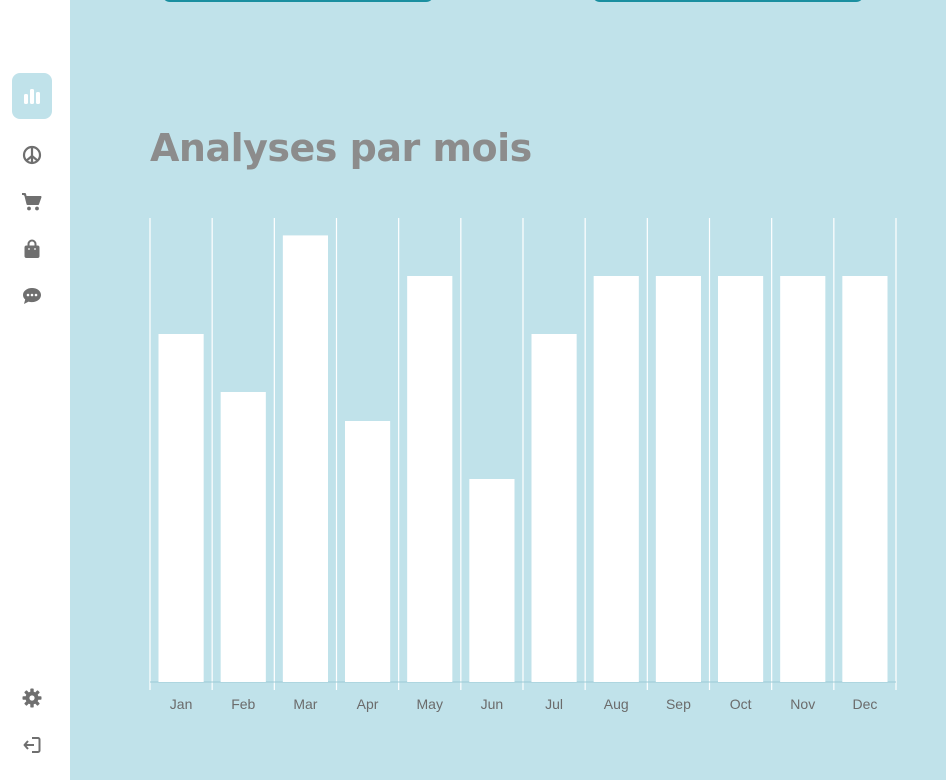  What do you see at coordinates (181, 508) in the screenshot?
I see `bar-jan` at bounding box center [181, 508].